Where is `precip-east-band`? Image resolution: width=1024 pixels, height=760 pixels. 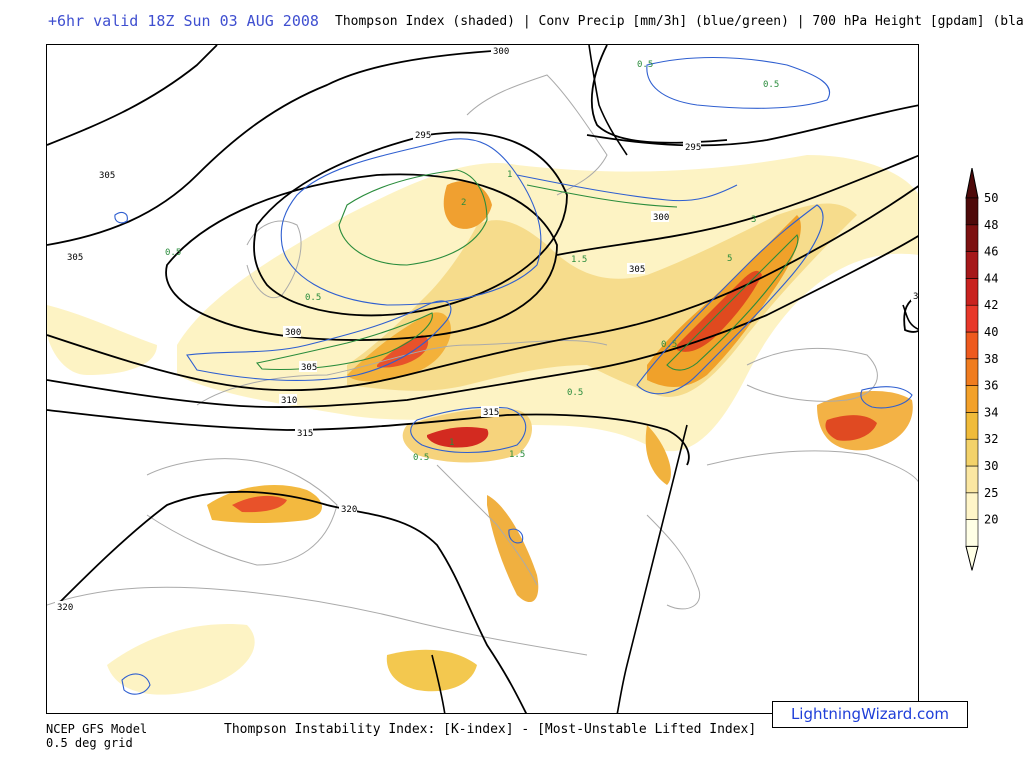
precip-east-band is located at coordinates (730, 299).